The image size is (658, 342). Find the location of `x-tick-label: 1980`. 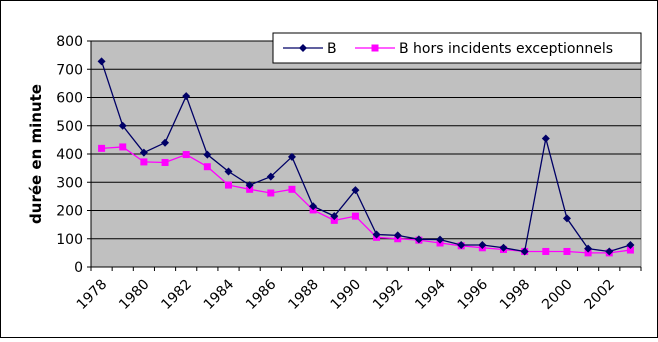

x-tick-label: 1980 is located at coordinates (134, 294).